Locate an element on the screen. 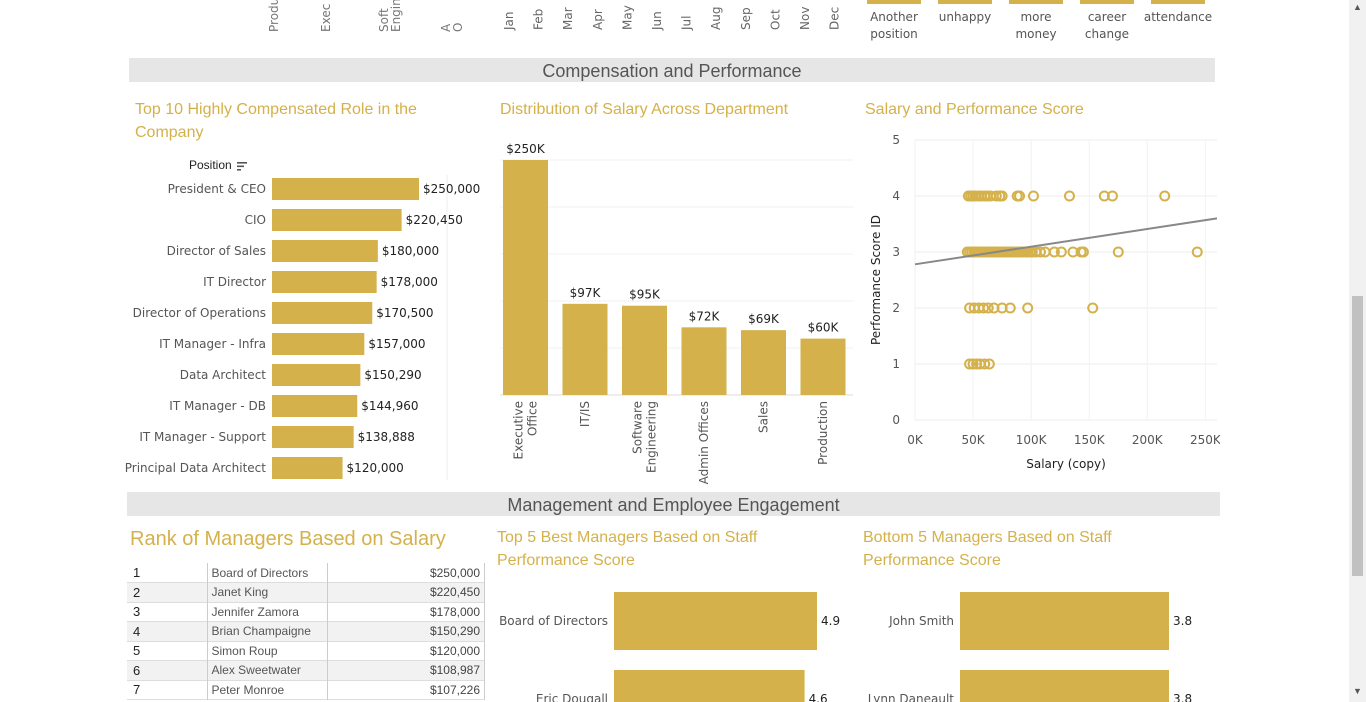 This screenshot has height=702, width=1366. reason-label: career is located at coordinates (1107, 17).